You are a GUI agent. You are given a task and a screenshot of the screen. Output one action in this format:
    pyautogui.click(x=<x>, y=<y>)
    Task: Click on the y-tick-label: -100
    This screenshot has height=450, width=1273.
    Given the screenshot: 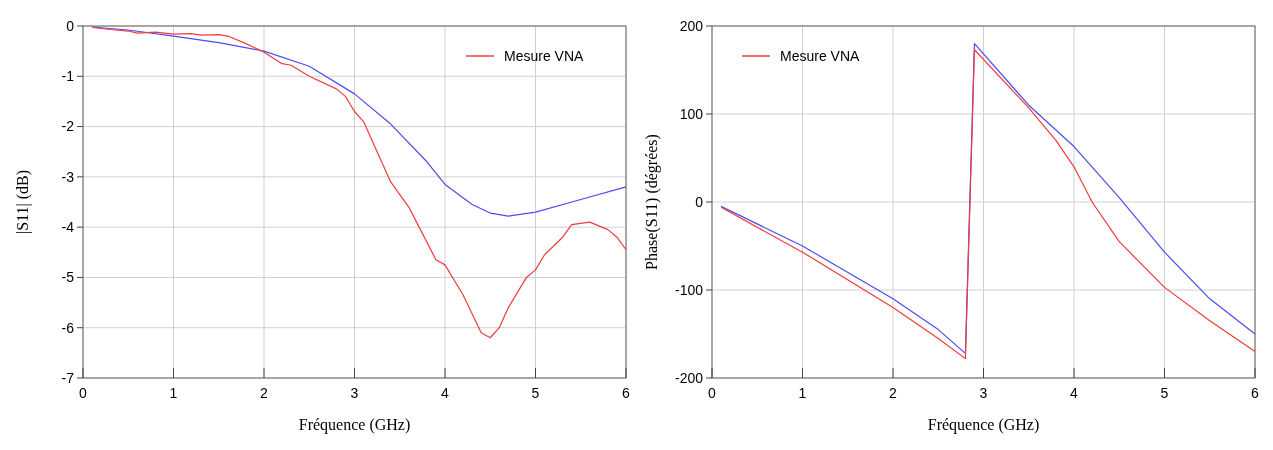 What is the action you would take?
    pyautogui.click(x=688, y=289)
    